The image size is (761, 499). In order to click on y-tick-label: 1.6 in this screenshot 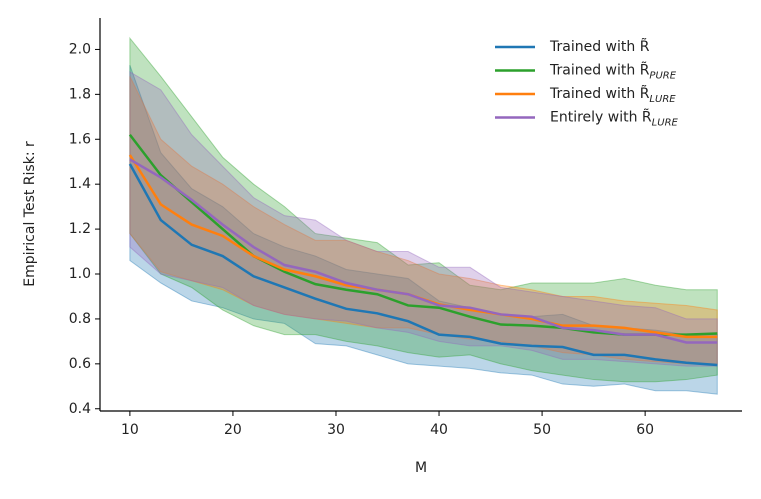, I will do `click(80, 139)`.